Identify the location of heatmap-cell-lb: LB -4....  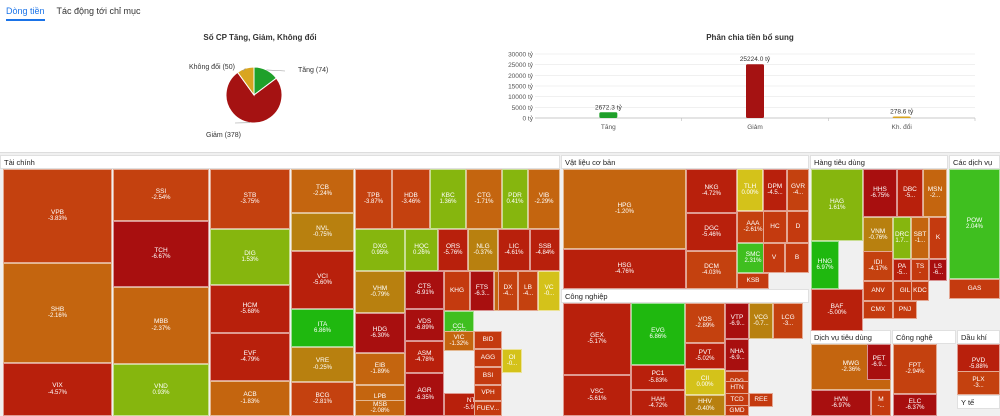
(528, 291).